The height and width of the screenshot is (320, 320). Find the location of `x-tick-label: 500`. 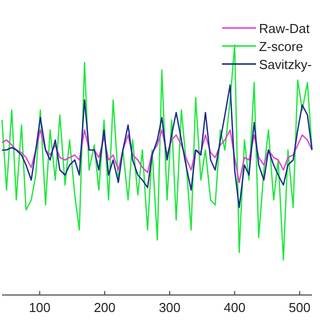

x-tick-label: 500 is located at coordinates (299, 307).